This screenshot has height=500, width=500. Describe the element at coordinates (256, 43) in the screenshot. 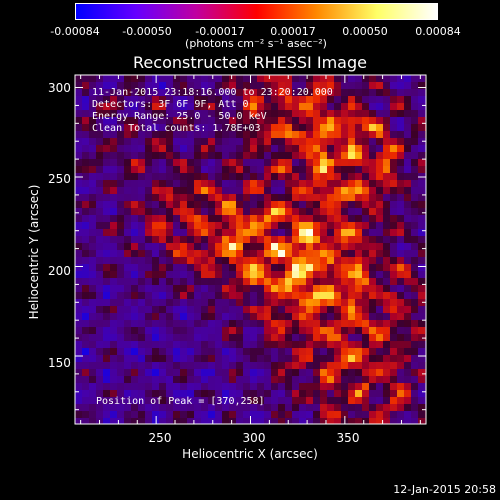

I see `colorbar-unit-label: (photons cm⁻² s⁻¹ asec⁻²)` at that location.